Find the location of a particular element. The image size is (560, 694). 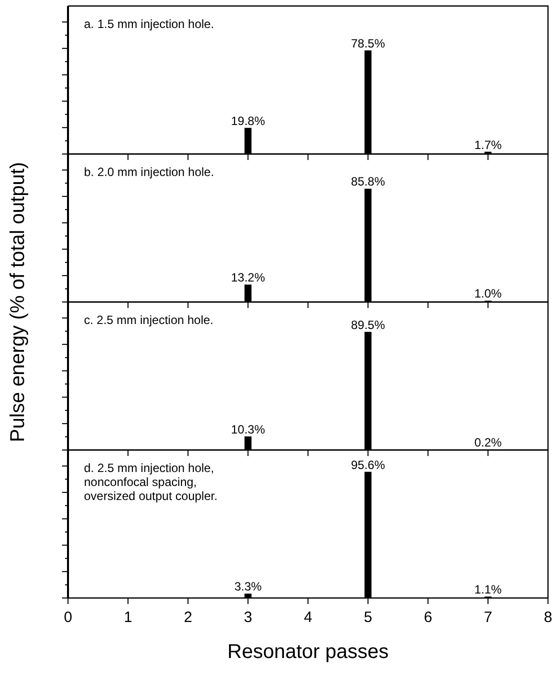

data-label: 10.3% is located at coordinates (248, 429).